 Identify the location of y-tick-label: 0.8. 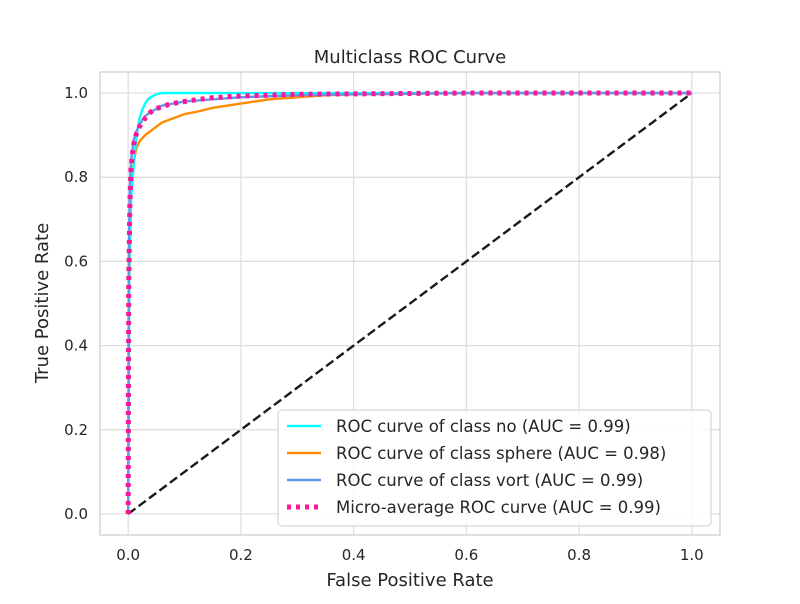
(76, 177).